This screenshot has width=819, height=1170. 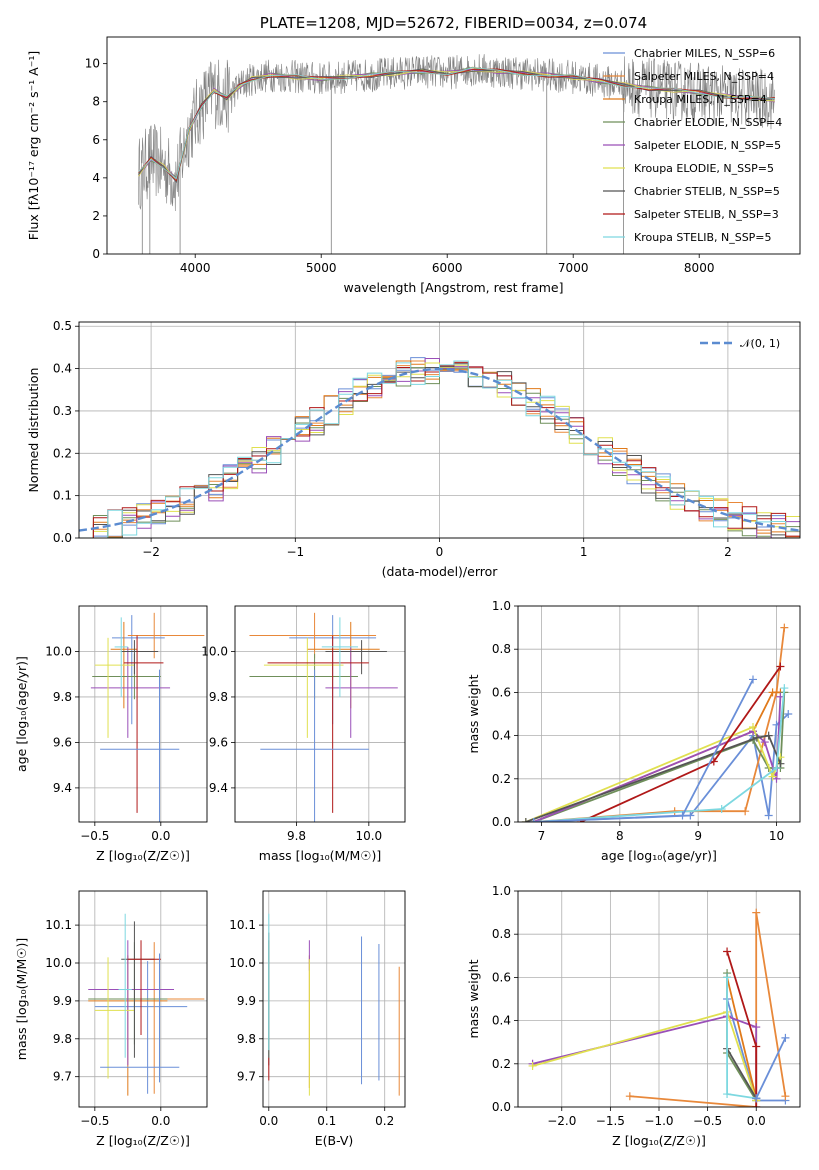 I want to click on y-tick-label-4: 0.8, so click(x=501, y=934).